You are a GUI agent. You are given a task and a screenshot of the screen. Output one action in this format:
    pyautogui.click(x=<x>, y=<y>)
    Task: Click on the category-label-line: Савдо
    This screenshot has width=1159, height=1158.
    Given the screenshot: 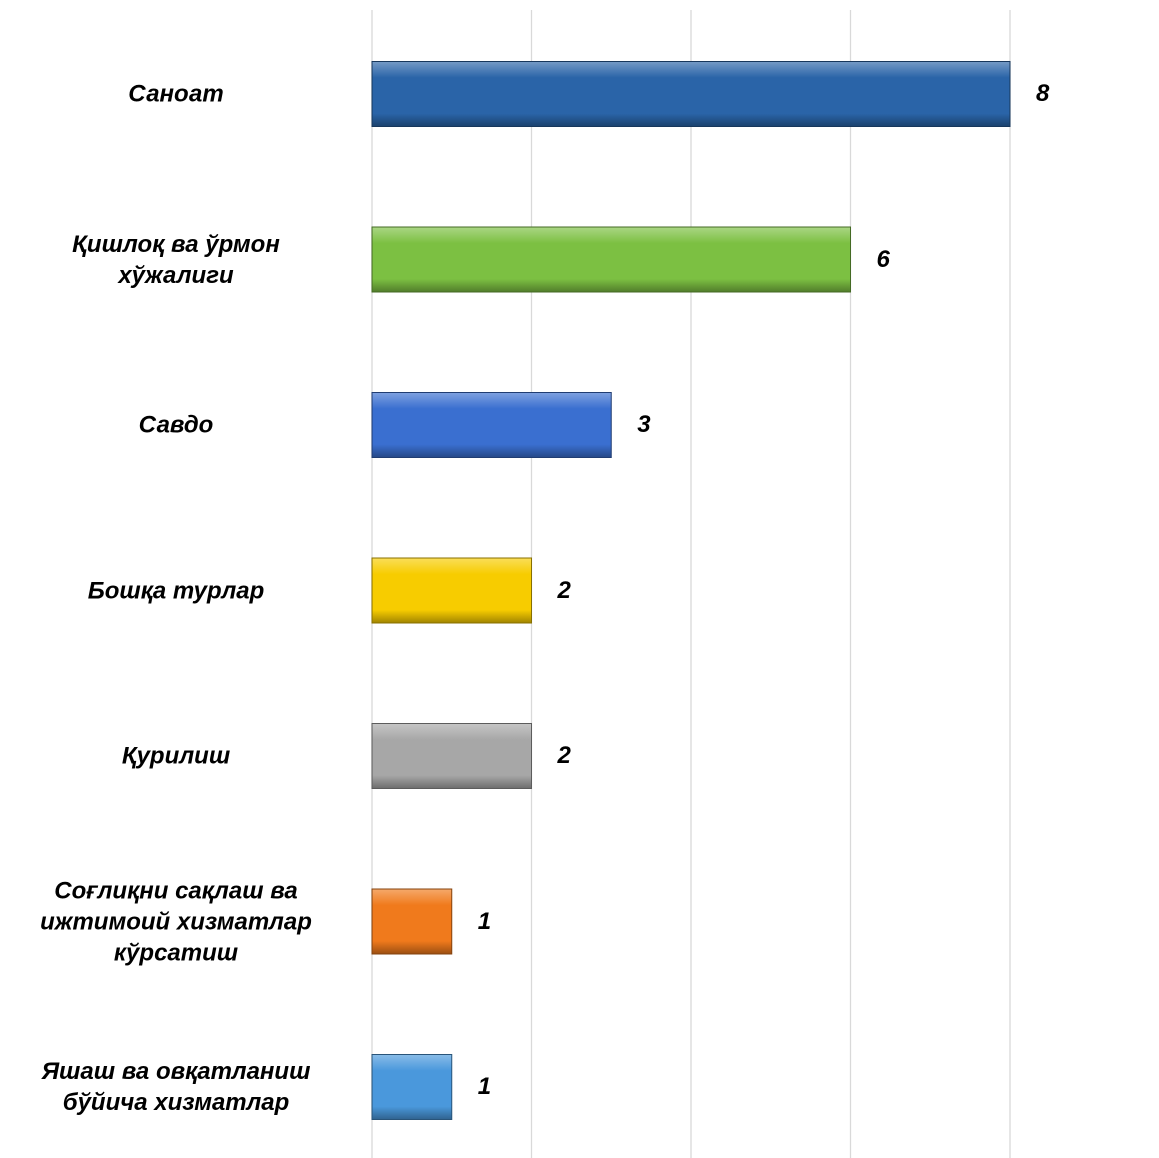 What is the action you would take?
    pyautogui.click(x=176, y=425)
    